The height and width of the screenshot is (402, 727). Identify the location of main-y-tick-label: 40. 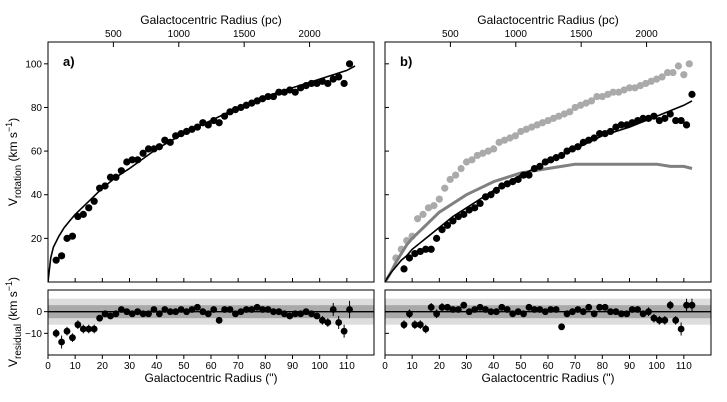
(37, 195).